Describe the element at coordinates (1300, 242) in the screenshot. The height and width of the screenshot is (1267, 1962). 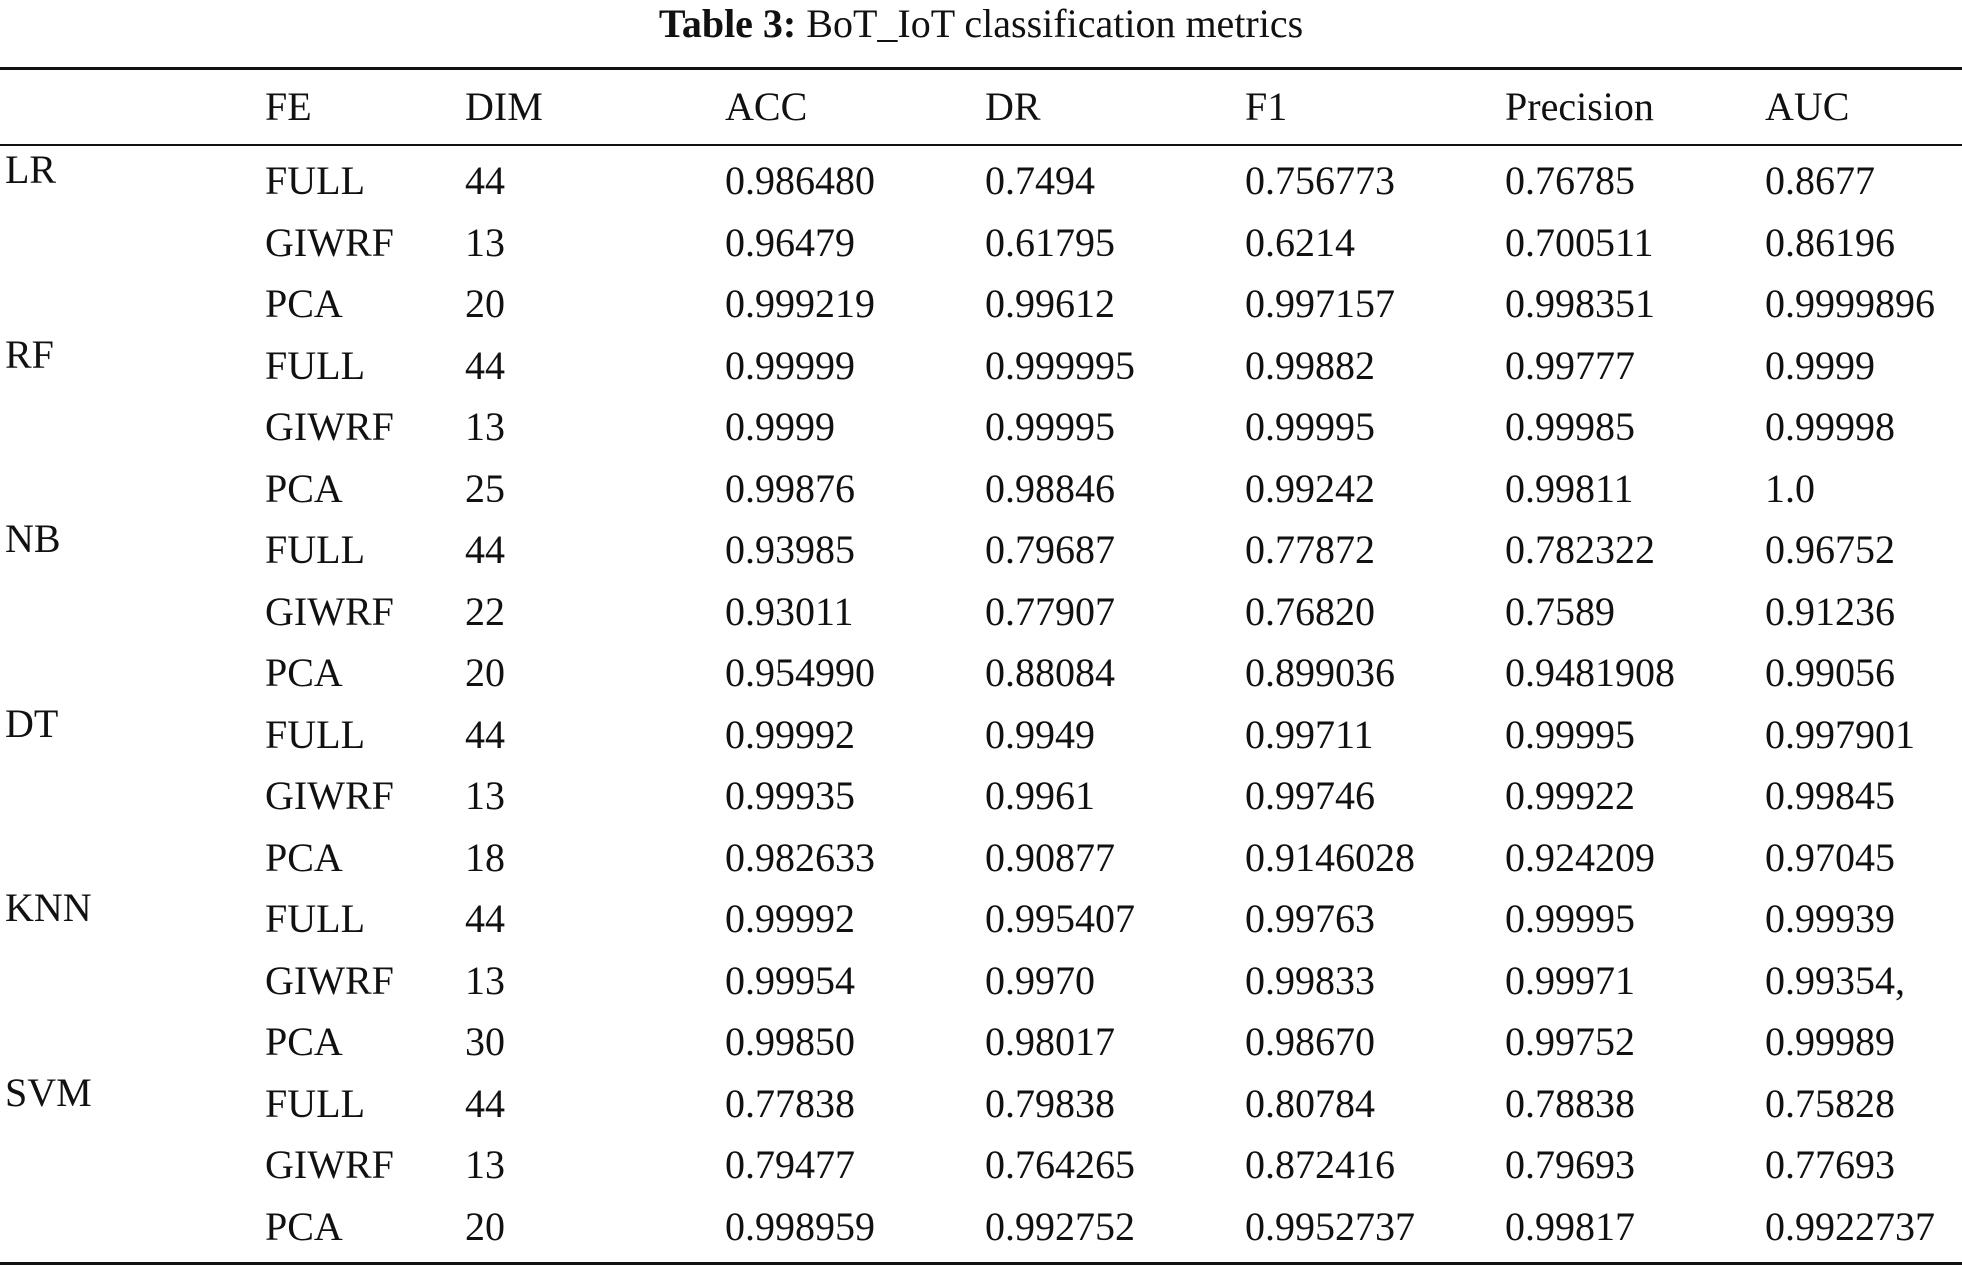
I see `f1-cell: 0.6214` at that location.